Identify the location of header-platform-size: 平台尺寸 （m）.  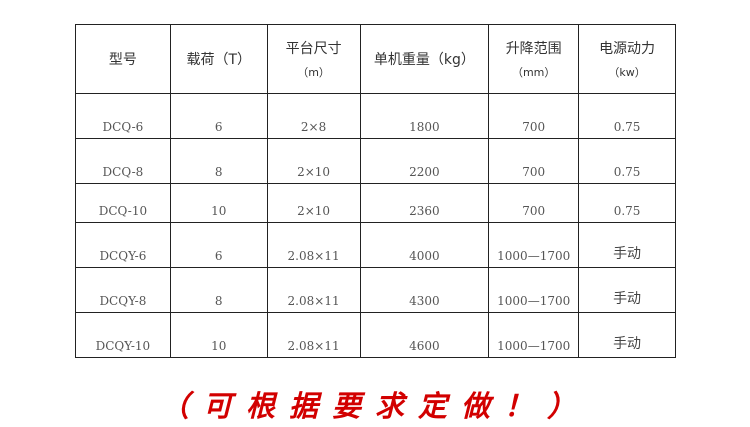
(313, 59).